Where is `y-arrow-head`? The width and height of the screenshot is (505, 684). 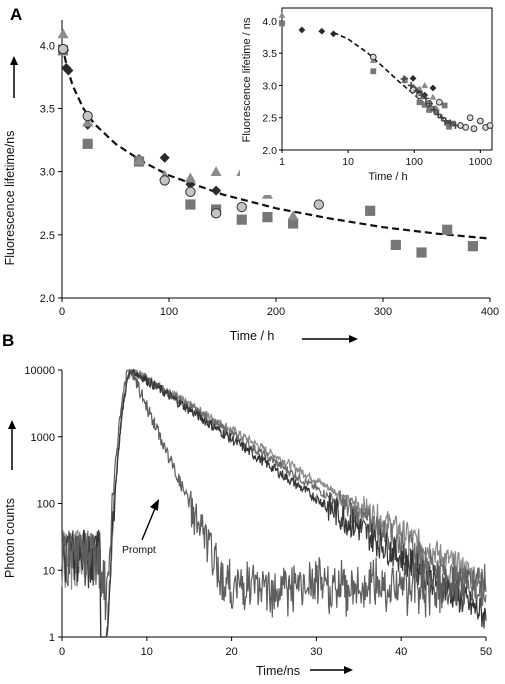
y-arrow-head is located at coordinates (14, 60).